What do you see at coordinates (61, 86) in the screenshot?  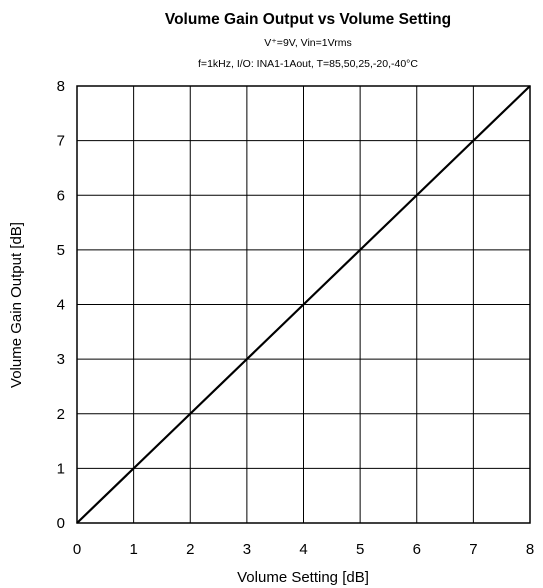 I see `y-tick-label: 8` at bounding box center [61, 86].